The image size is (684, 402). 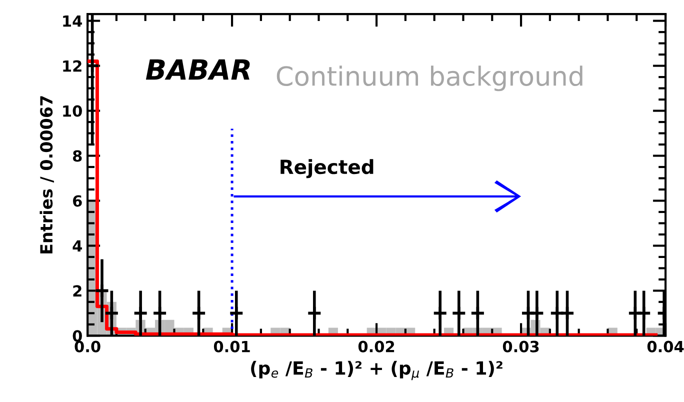 What do you see at coordinates (376, 346) in the screenshot?
I see `x-tick-label: 0.02` at bounding box center [376, 346].